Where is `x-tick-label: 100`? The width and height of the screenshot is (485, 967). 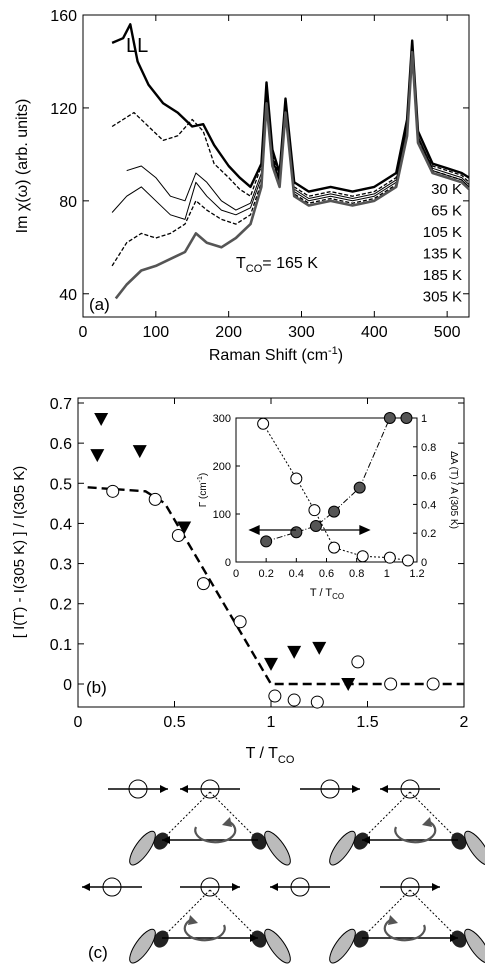
x-tick-label: 100 is located at coordinates (155, 332).